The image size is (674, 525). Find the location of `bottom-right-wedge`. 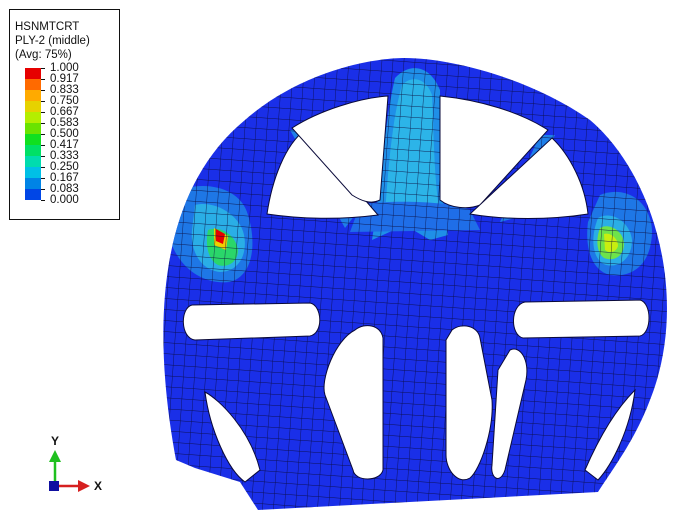

bottom-right-wedge is located at coordinates (610, 434).